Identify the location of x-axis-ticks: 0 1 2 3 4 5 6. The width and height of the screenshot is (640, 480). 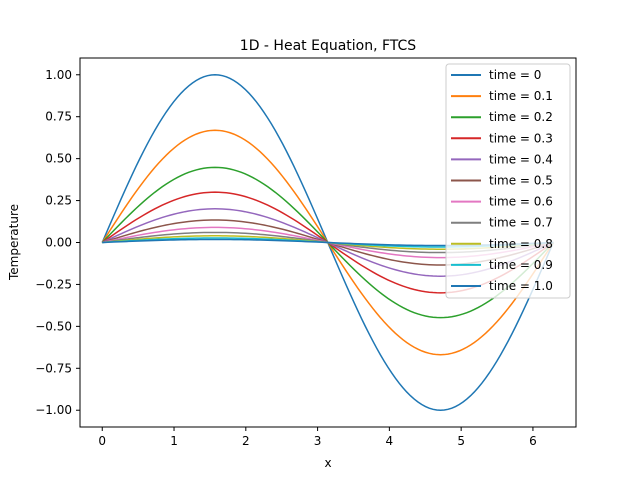
(317, 437).